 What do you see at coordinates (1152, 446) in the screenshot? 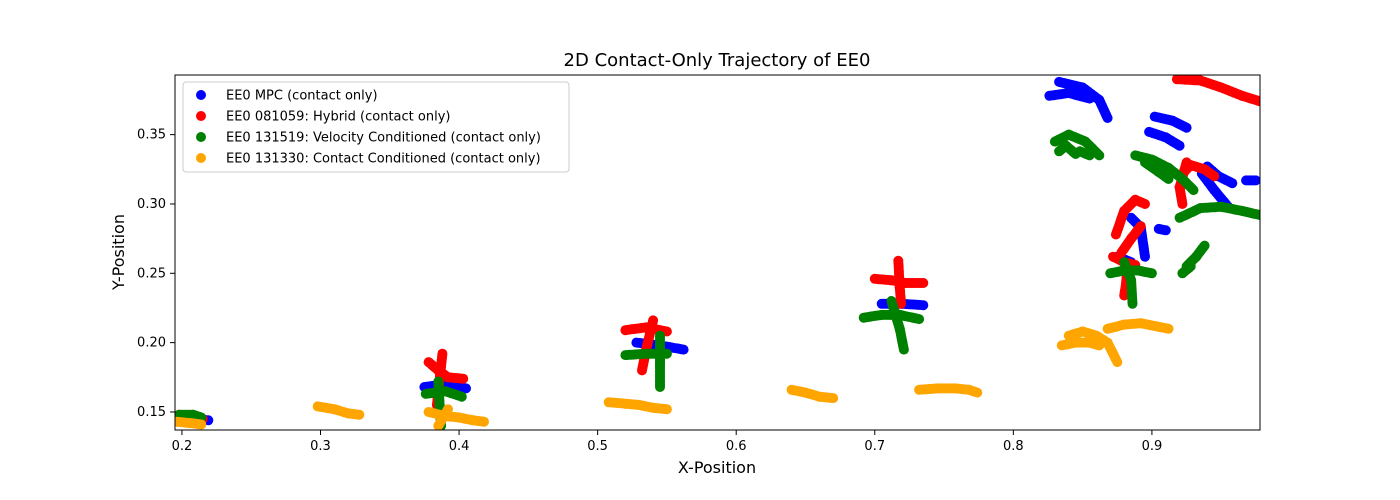
I see `x-tick-label: 0.9` at bounding box center [1152, 446].